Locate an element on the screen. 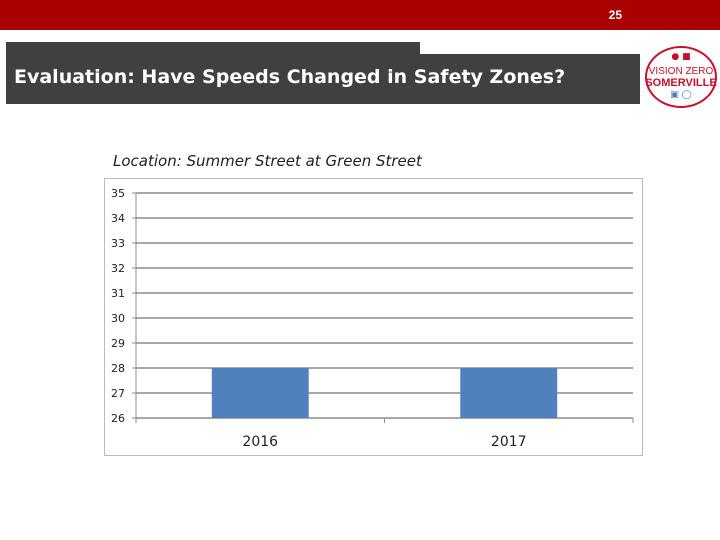  y-tick-label: 27 is located at coordinates (118, 393).